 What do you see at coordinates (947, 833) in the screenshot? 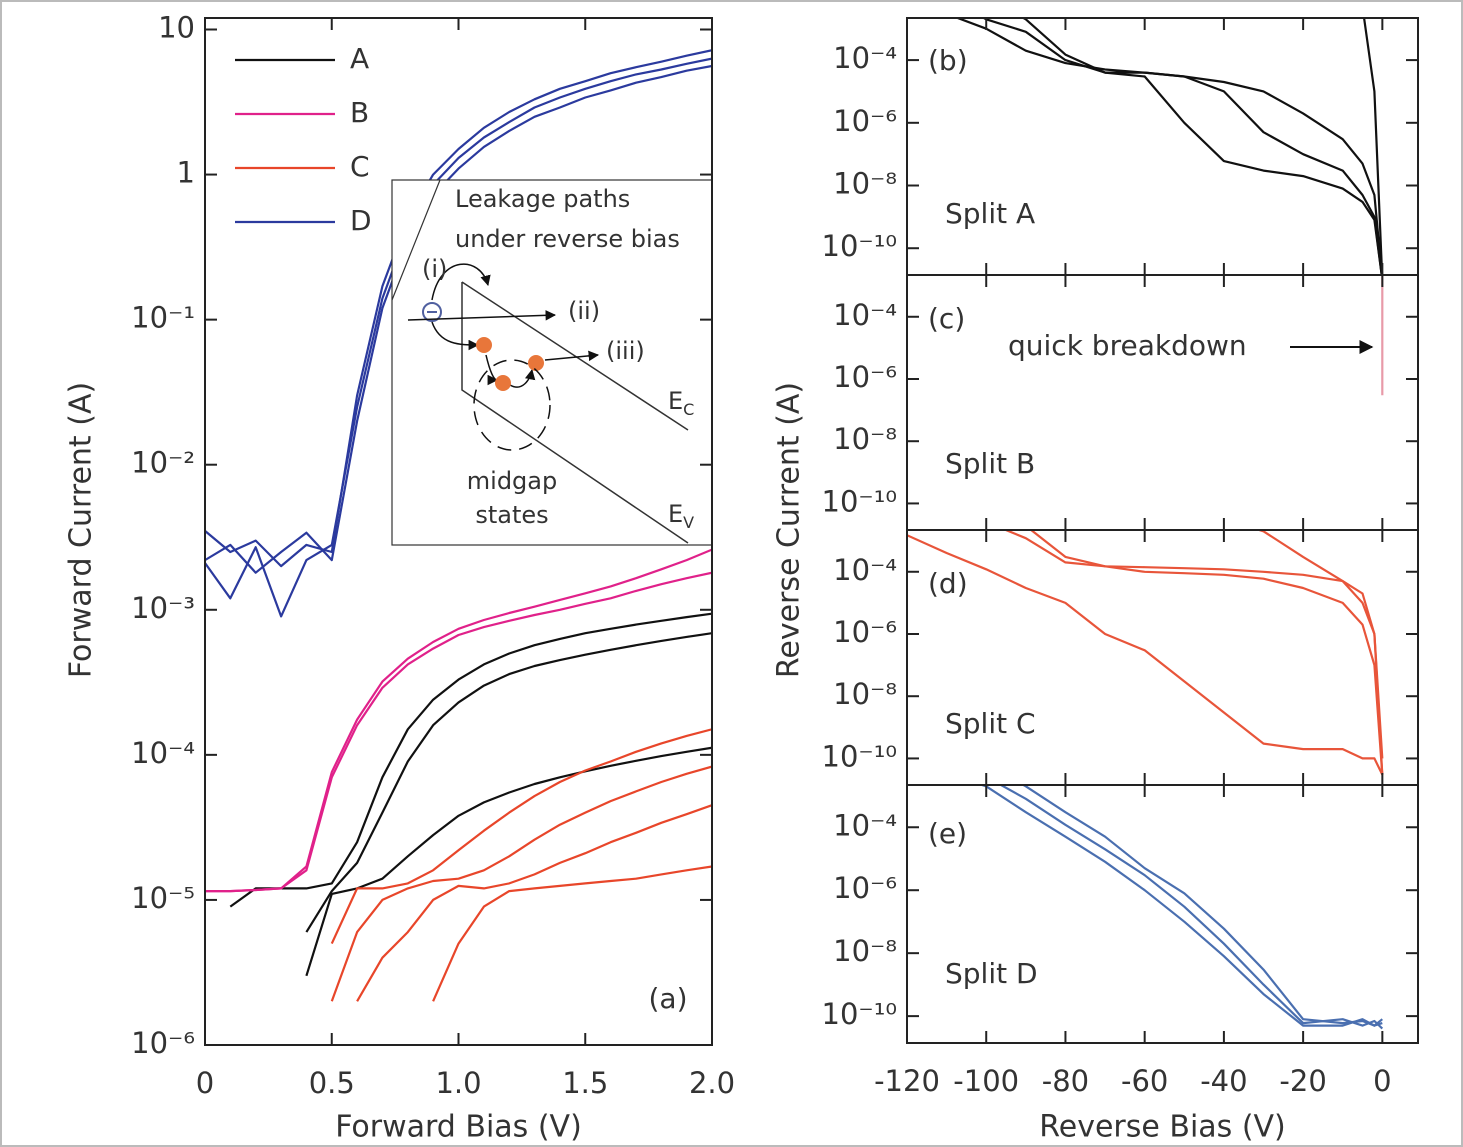
I see `annotation: (e)` at bounding box center [947, 833].